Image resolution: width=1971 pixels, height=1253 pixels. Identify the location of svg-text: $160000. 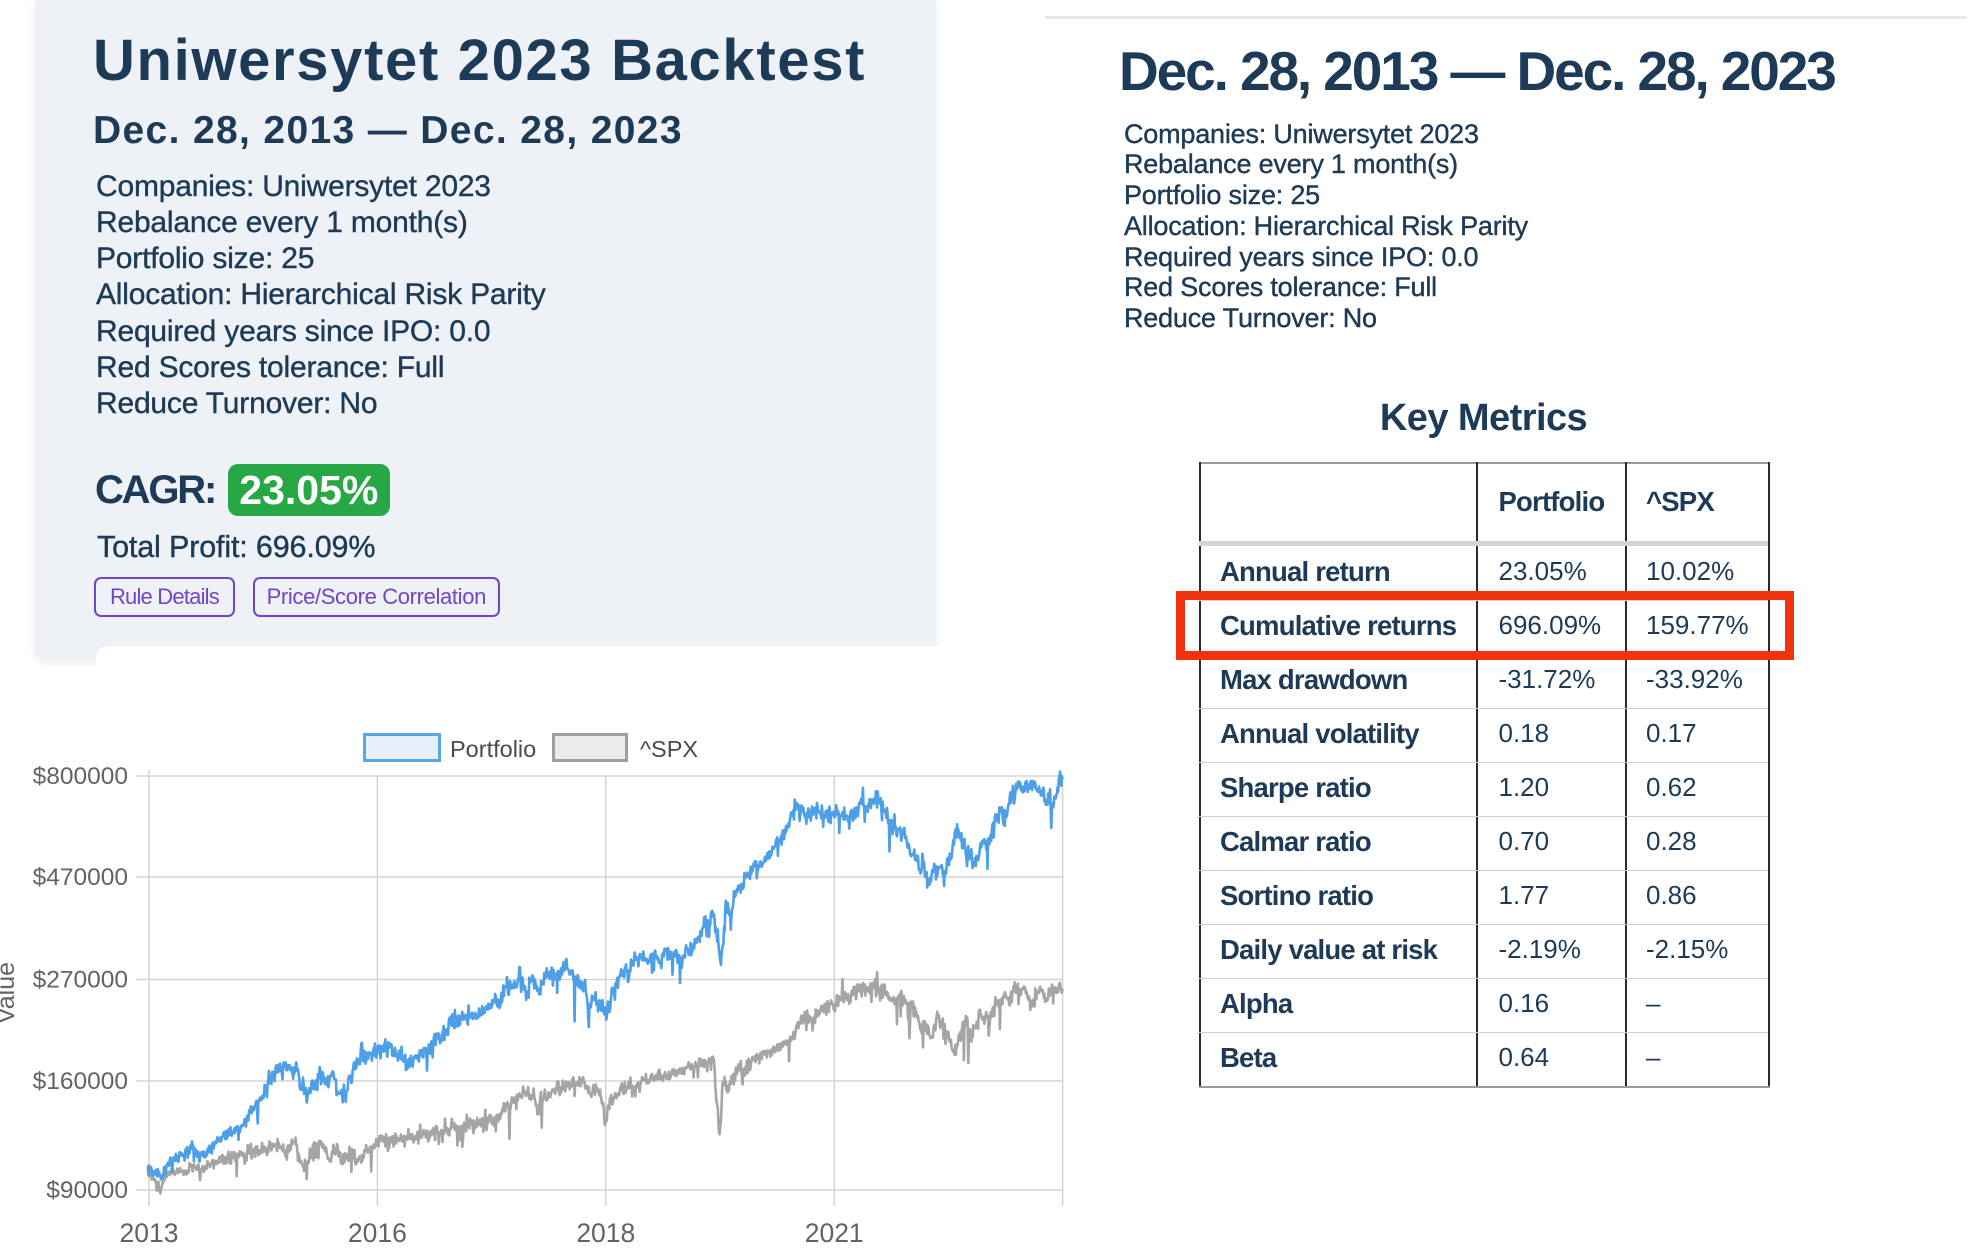
(80, 1081).